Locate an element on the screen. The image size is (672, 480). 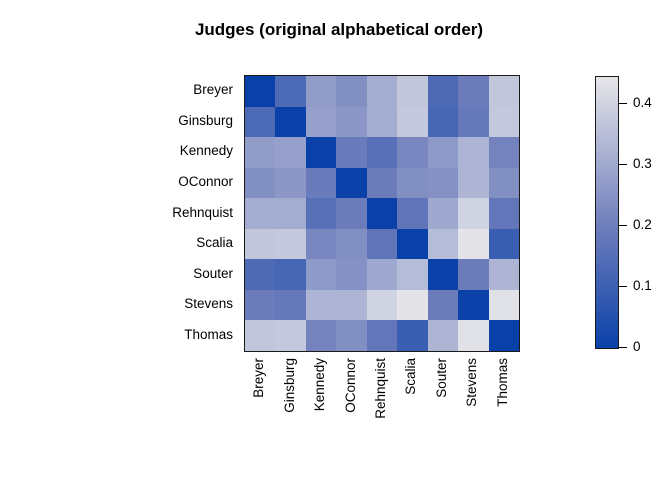
heatmap-cell-Kennedy-Rehnquist is located at coordinates (382, 152).